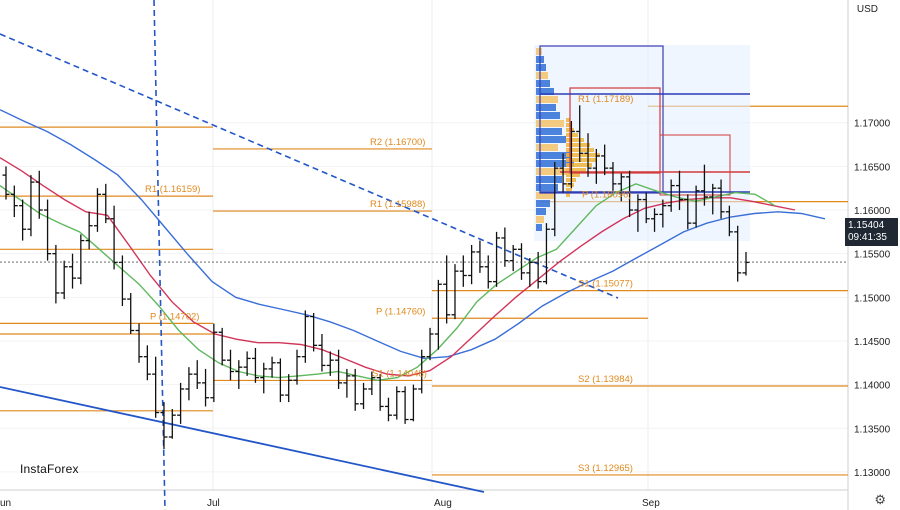 The width and height of the screenshot is (900, 510). Describe the element at coordinates (872, 429) in the screenshot. I see `y-tick-label: 1.13500` at that location.